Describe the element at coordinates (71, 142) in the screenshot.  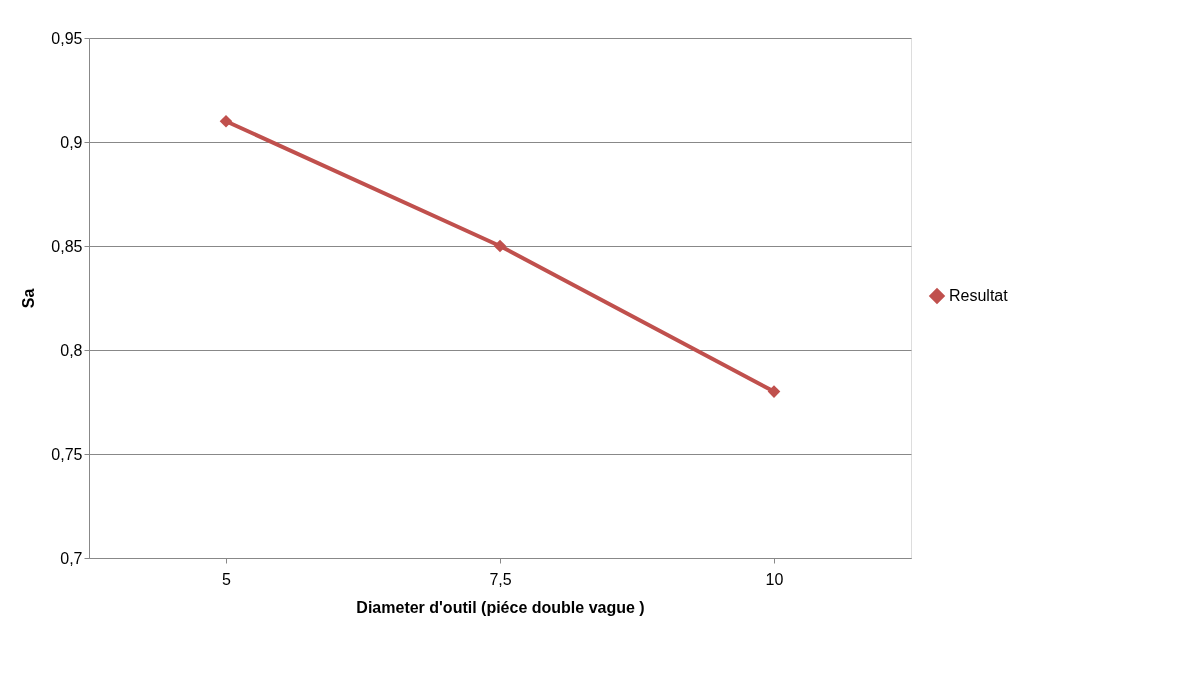
I see `y-tick-label: 0,9` at that location.